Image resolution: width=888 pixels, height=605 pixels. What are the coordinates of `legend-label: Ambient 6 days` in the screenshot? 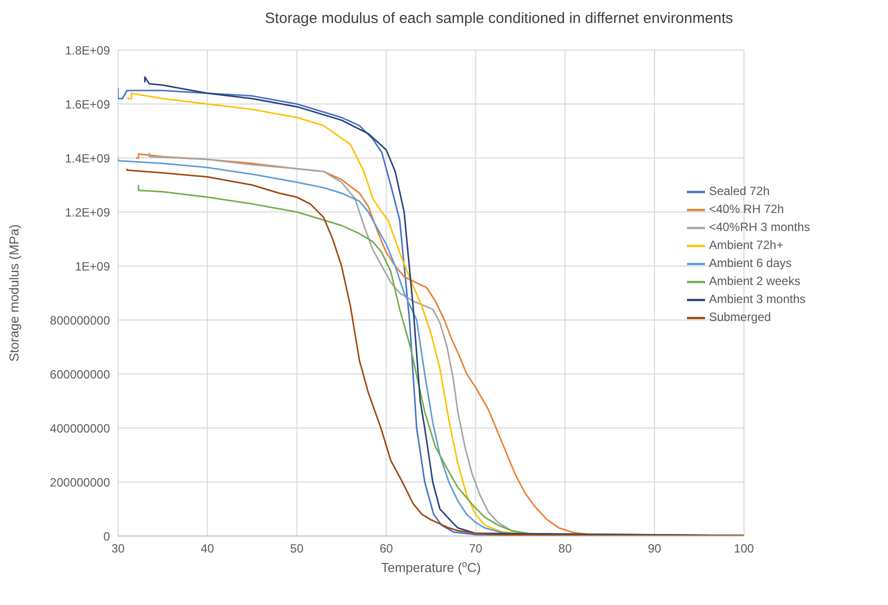 It's located at (750, 263).